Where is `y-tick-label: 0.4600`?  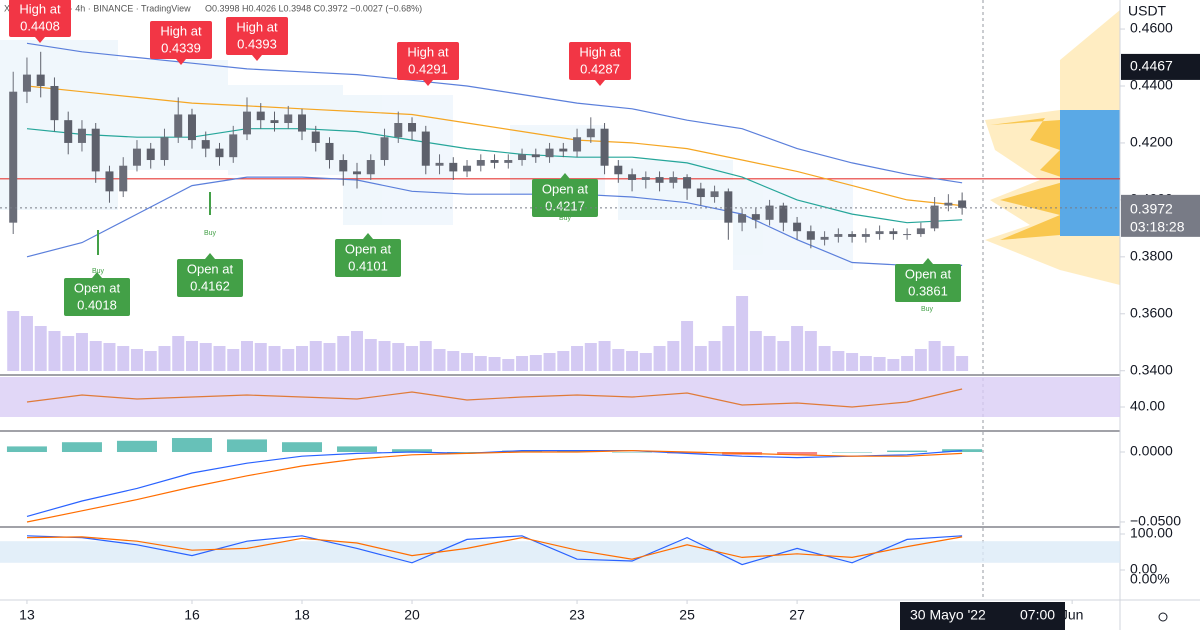 y-tick-label: 0.4600 is located at coordinates (1151, 28).